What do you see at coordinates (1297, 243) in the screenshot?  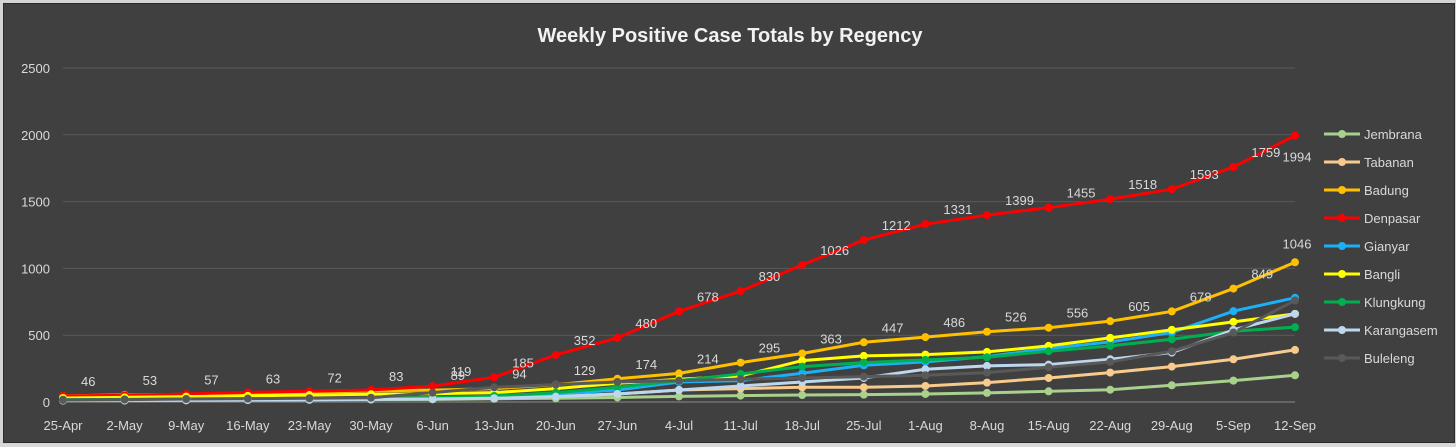 I see `data-label: 1046` at bounding box center [1297, 243].